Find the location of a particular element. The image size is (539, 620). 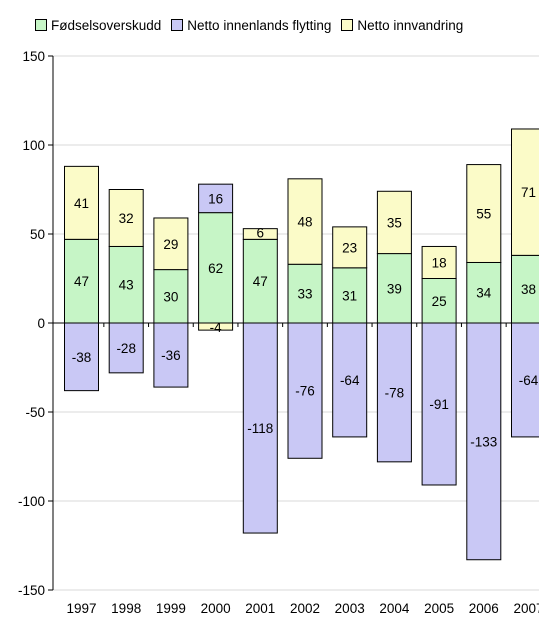

data-label: 62 is located at coordinates (215, 268).